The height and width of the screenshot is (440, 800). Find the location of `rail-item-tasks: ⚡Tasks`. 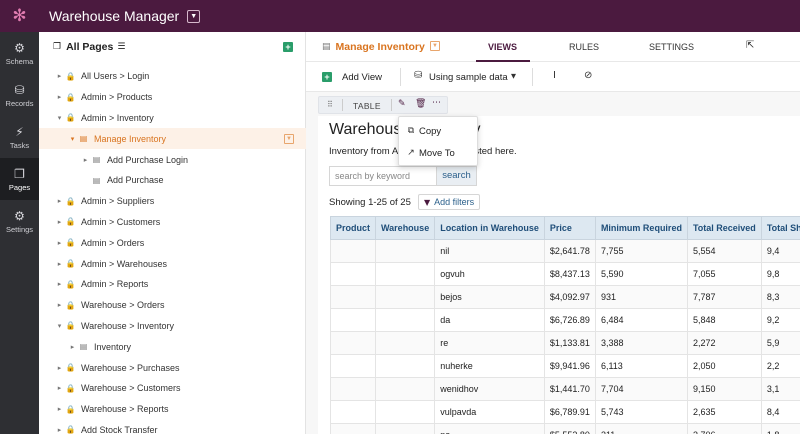

rail-item-tasks: ⚡Tasks is located at coordinates (19, 137).